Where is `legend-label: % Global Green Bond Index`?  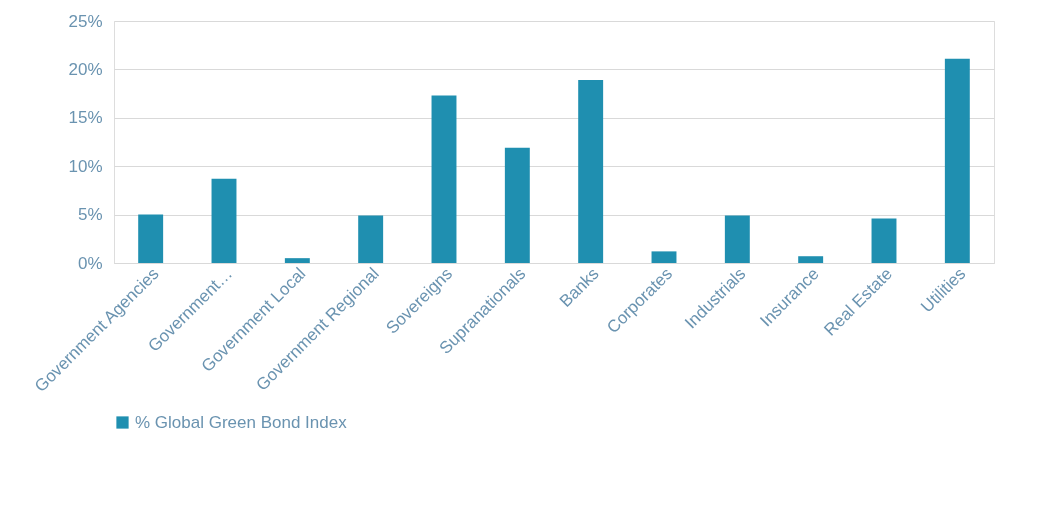
legend-label: % Global Green Bond Index is located at coordinates (241, 422).